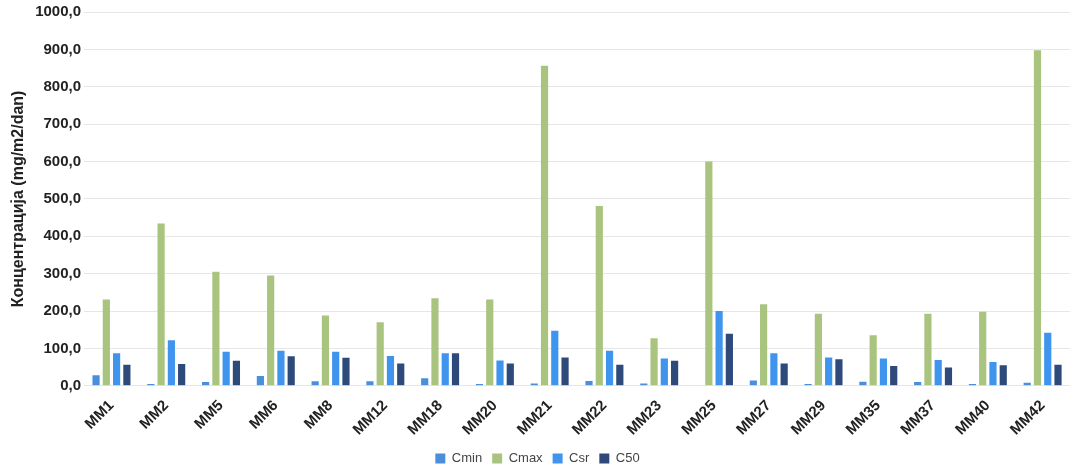  I want to click on y-tick-label: 900,0, so click(62, 48).